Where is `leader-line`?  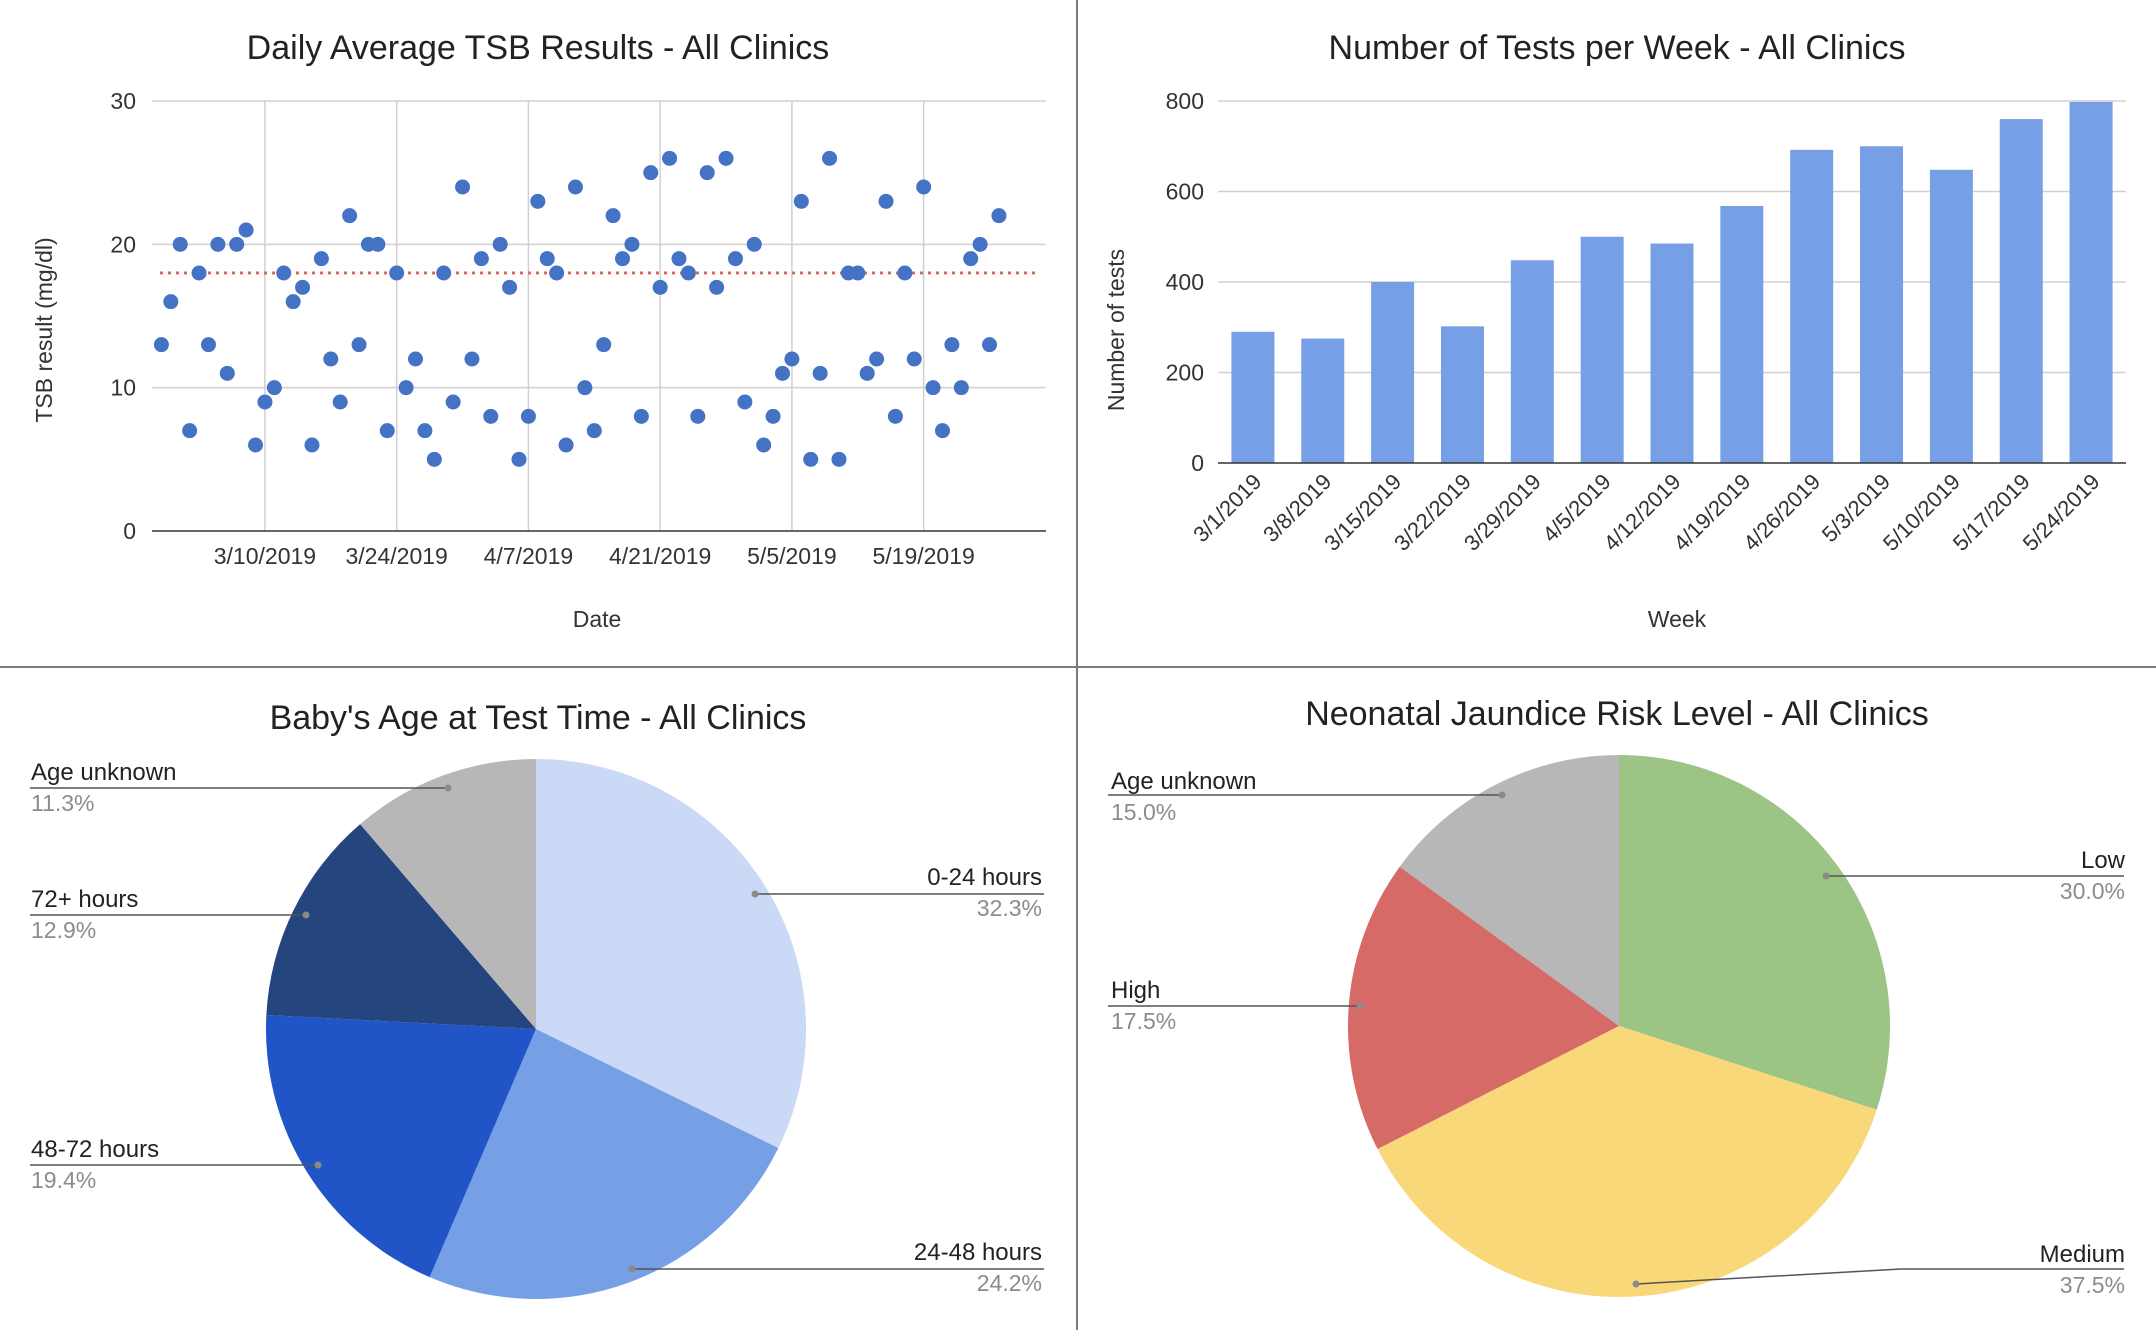
leader-line is located at coordinates (1879, 1276).